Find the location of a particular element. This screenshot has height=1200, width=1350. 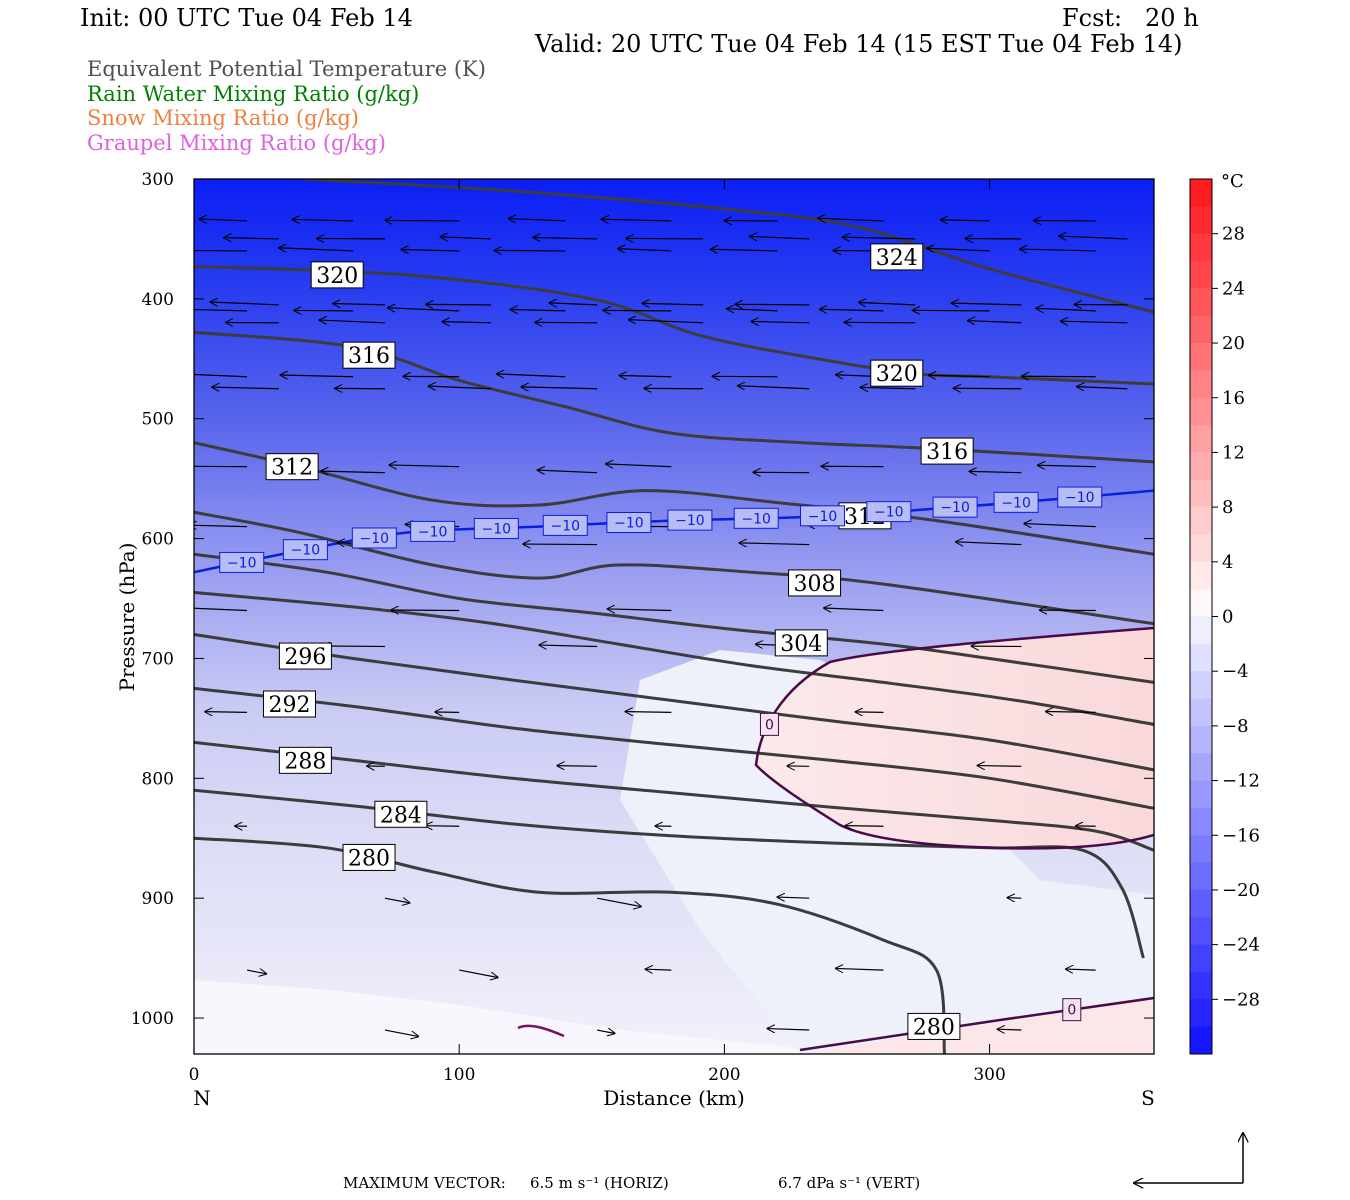

colorbar-label: −28 is located at coordinates (1241, 999).